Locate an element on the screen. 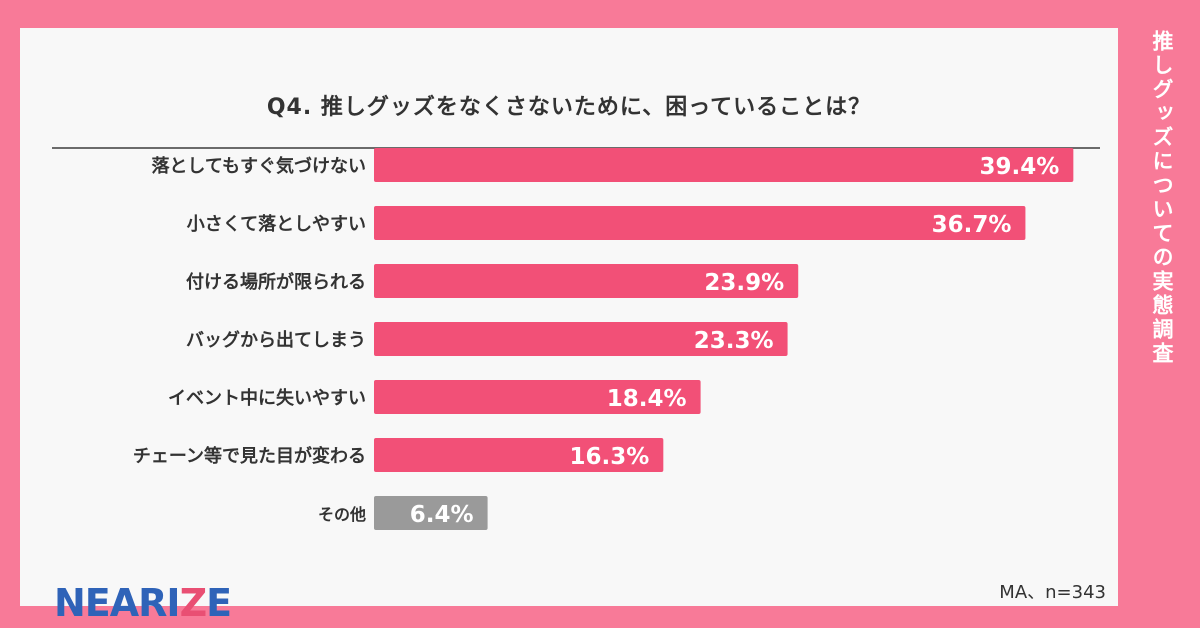 Image resolution: width=1200 pixels, height=628 pixels. side-title: 推しグッズについての実態調査 is located at coordinates (1162, 198).